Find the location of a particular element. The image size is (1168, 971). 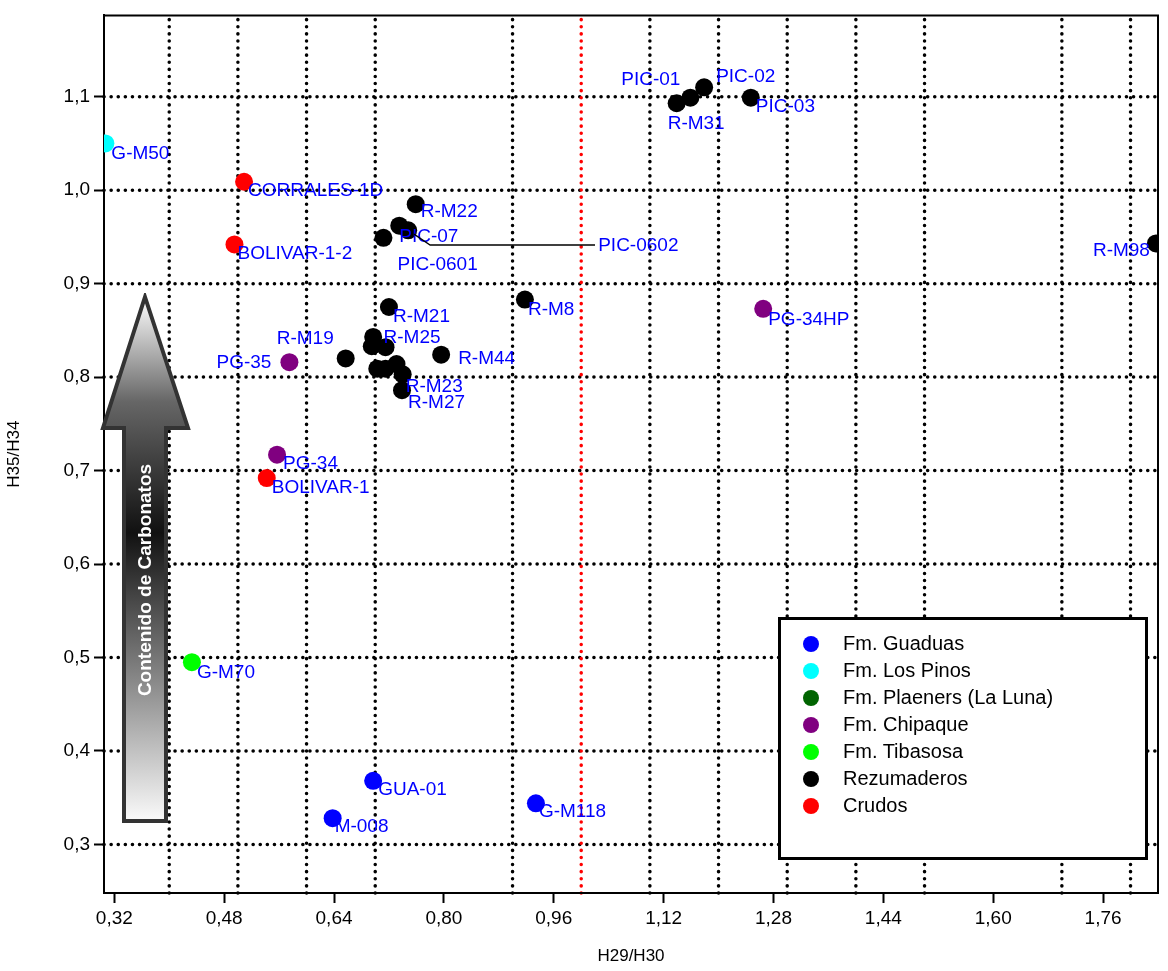

y-axis-title: H35/H34 is located at coordinates (13, 454).